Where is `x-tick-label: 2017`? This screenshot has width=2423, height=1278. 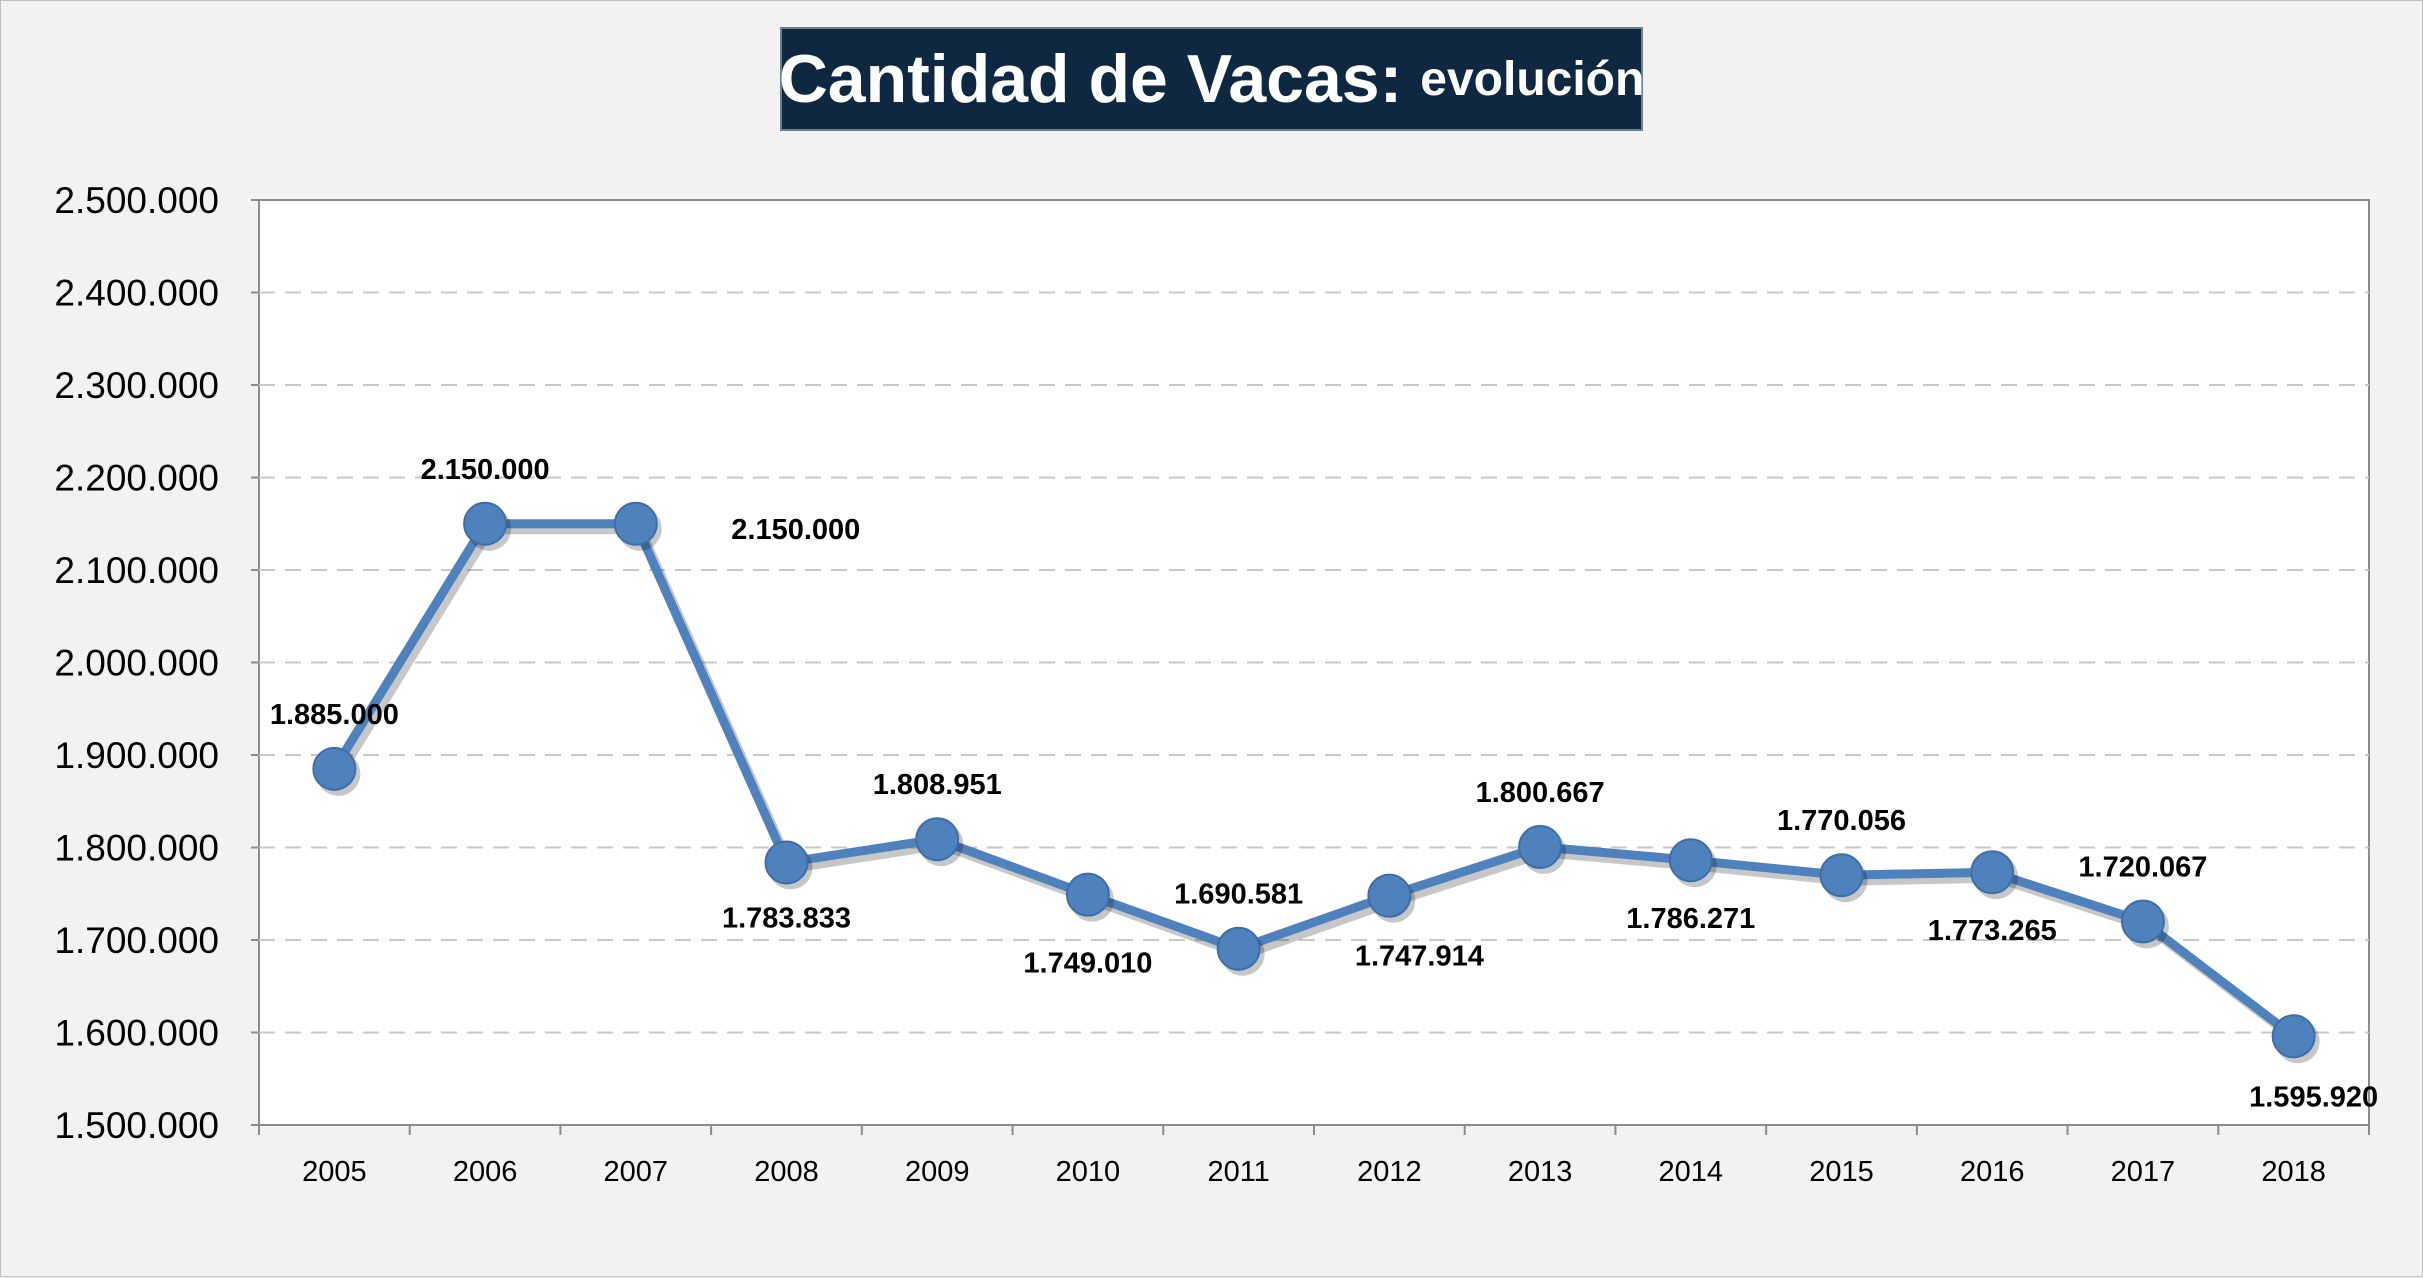
x-tick-label: 2017 is located at coordinates (2143, 1172).